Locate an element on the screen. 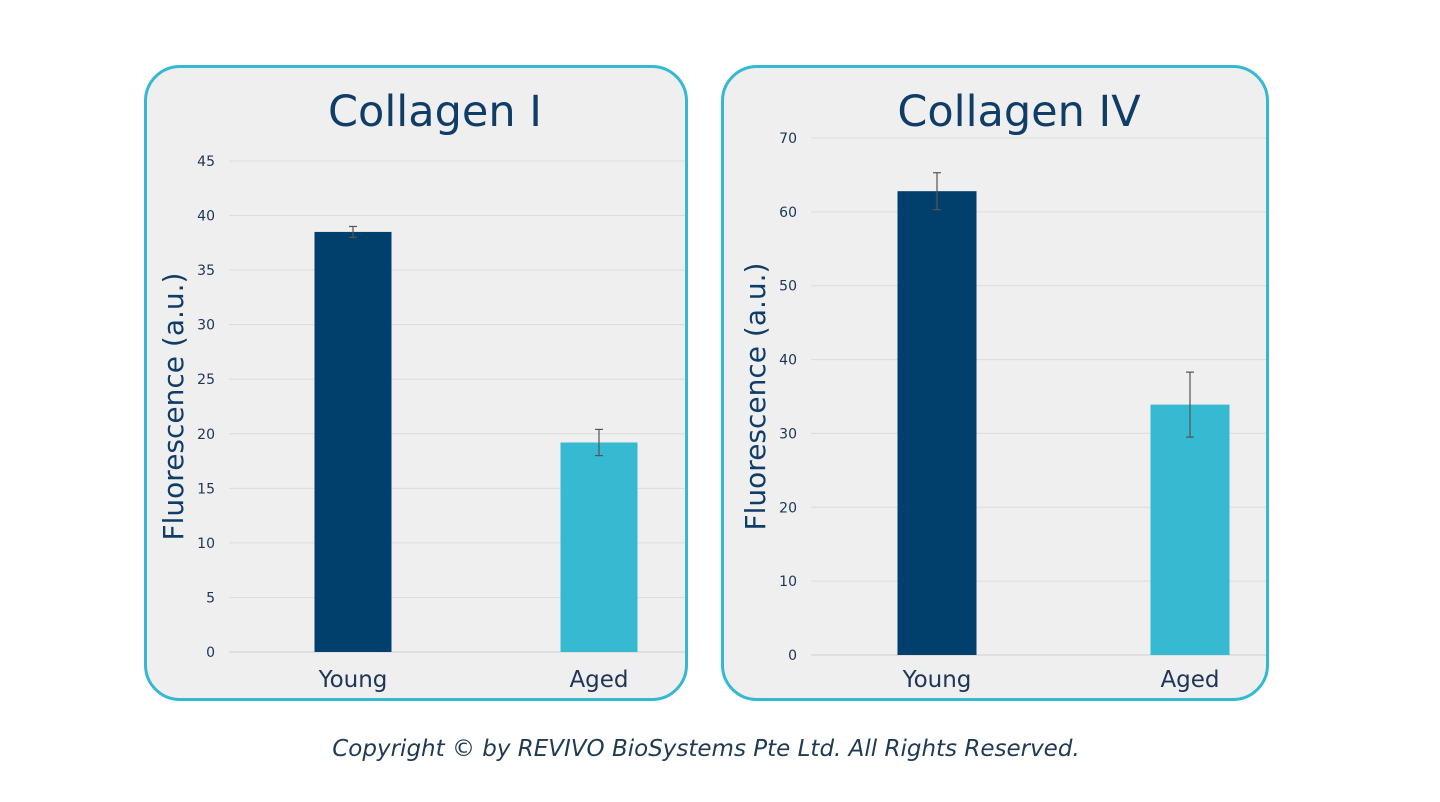 This screenshot has height=802, width=1440. chart-title: Collagen IV is located at coordinates (1019, 112).